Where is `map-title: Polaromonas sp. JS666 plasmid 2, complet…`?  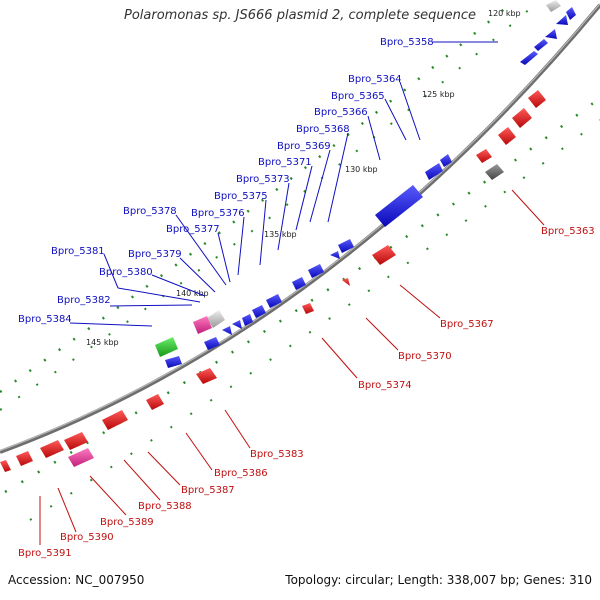 map-title: Polaromonas sp. JS666 plasmid 2, complet… is located at coordinates (299, 15).